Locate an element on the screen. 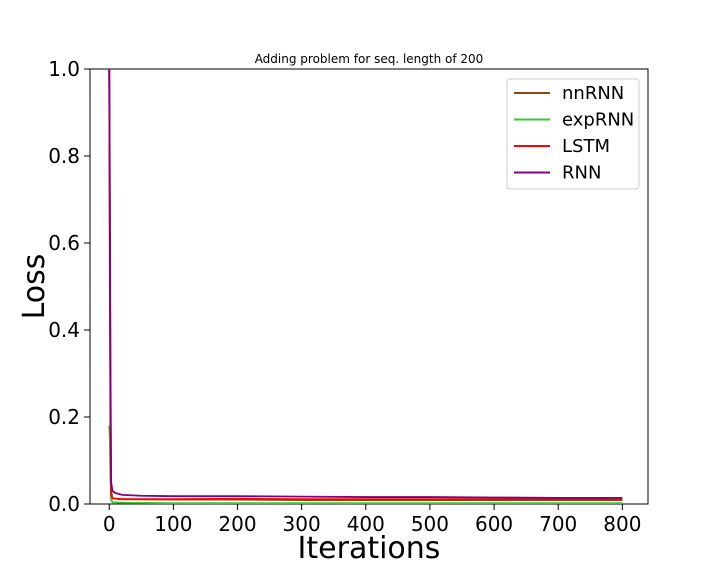  y-tick-label: 0.0 is located at coordinates (64, 504).